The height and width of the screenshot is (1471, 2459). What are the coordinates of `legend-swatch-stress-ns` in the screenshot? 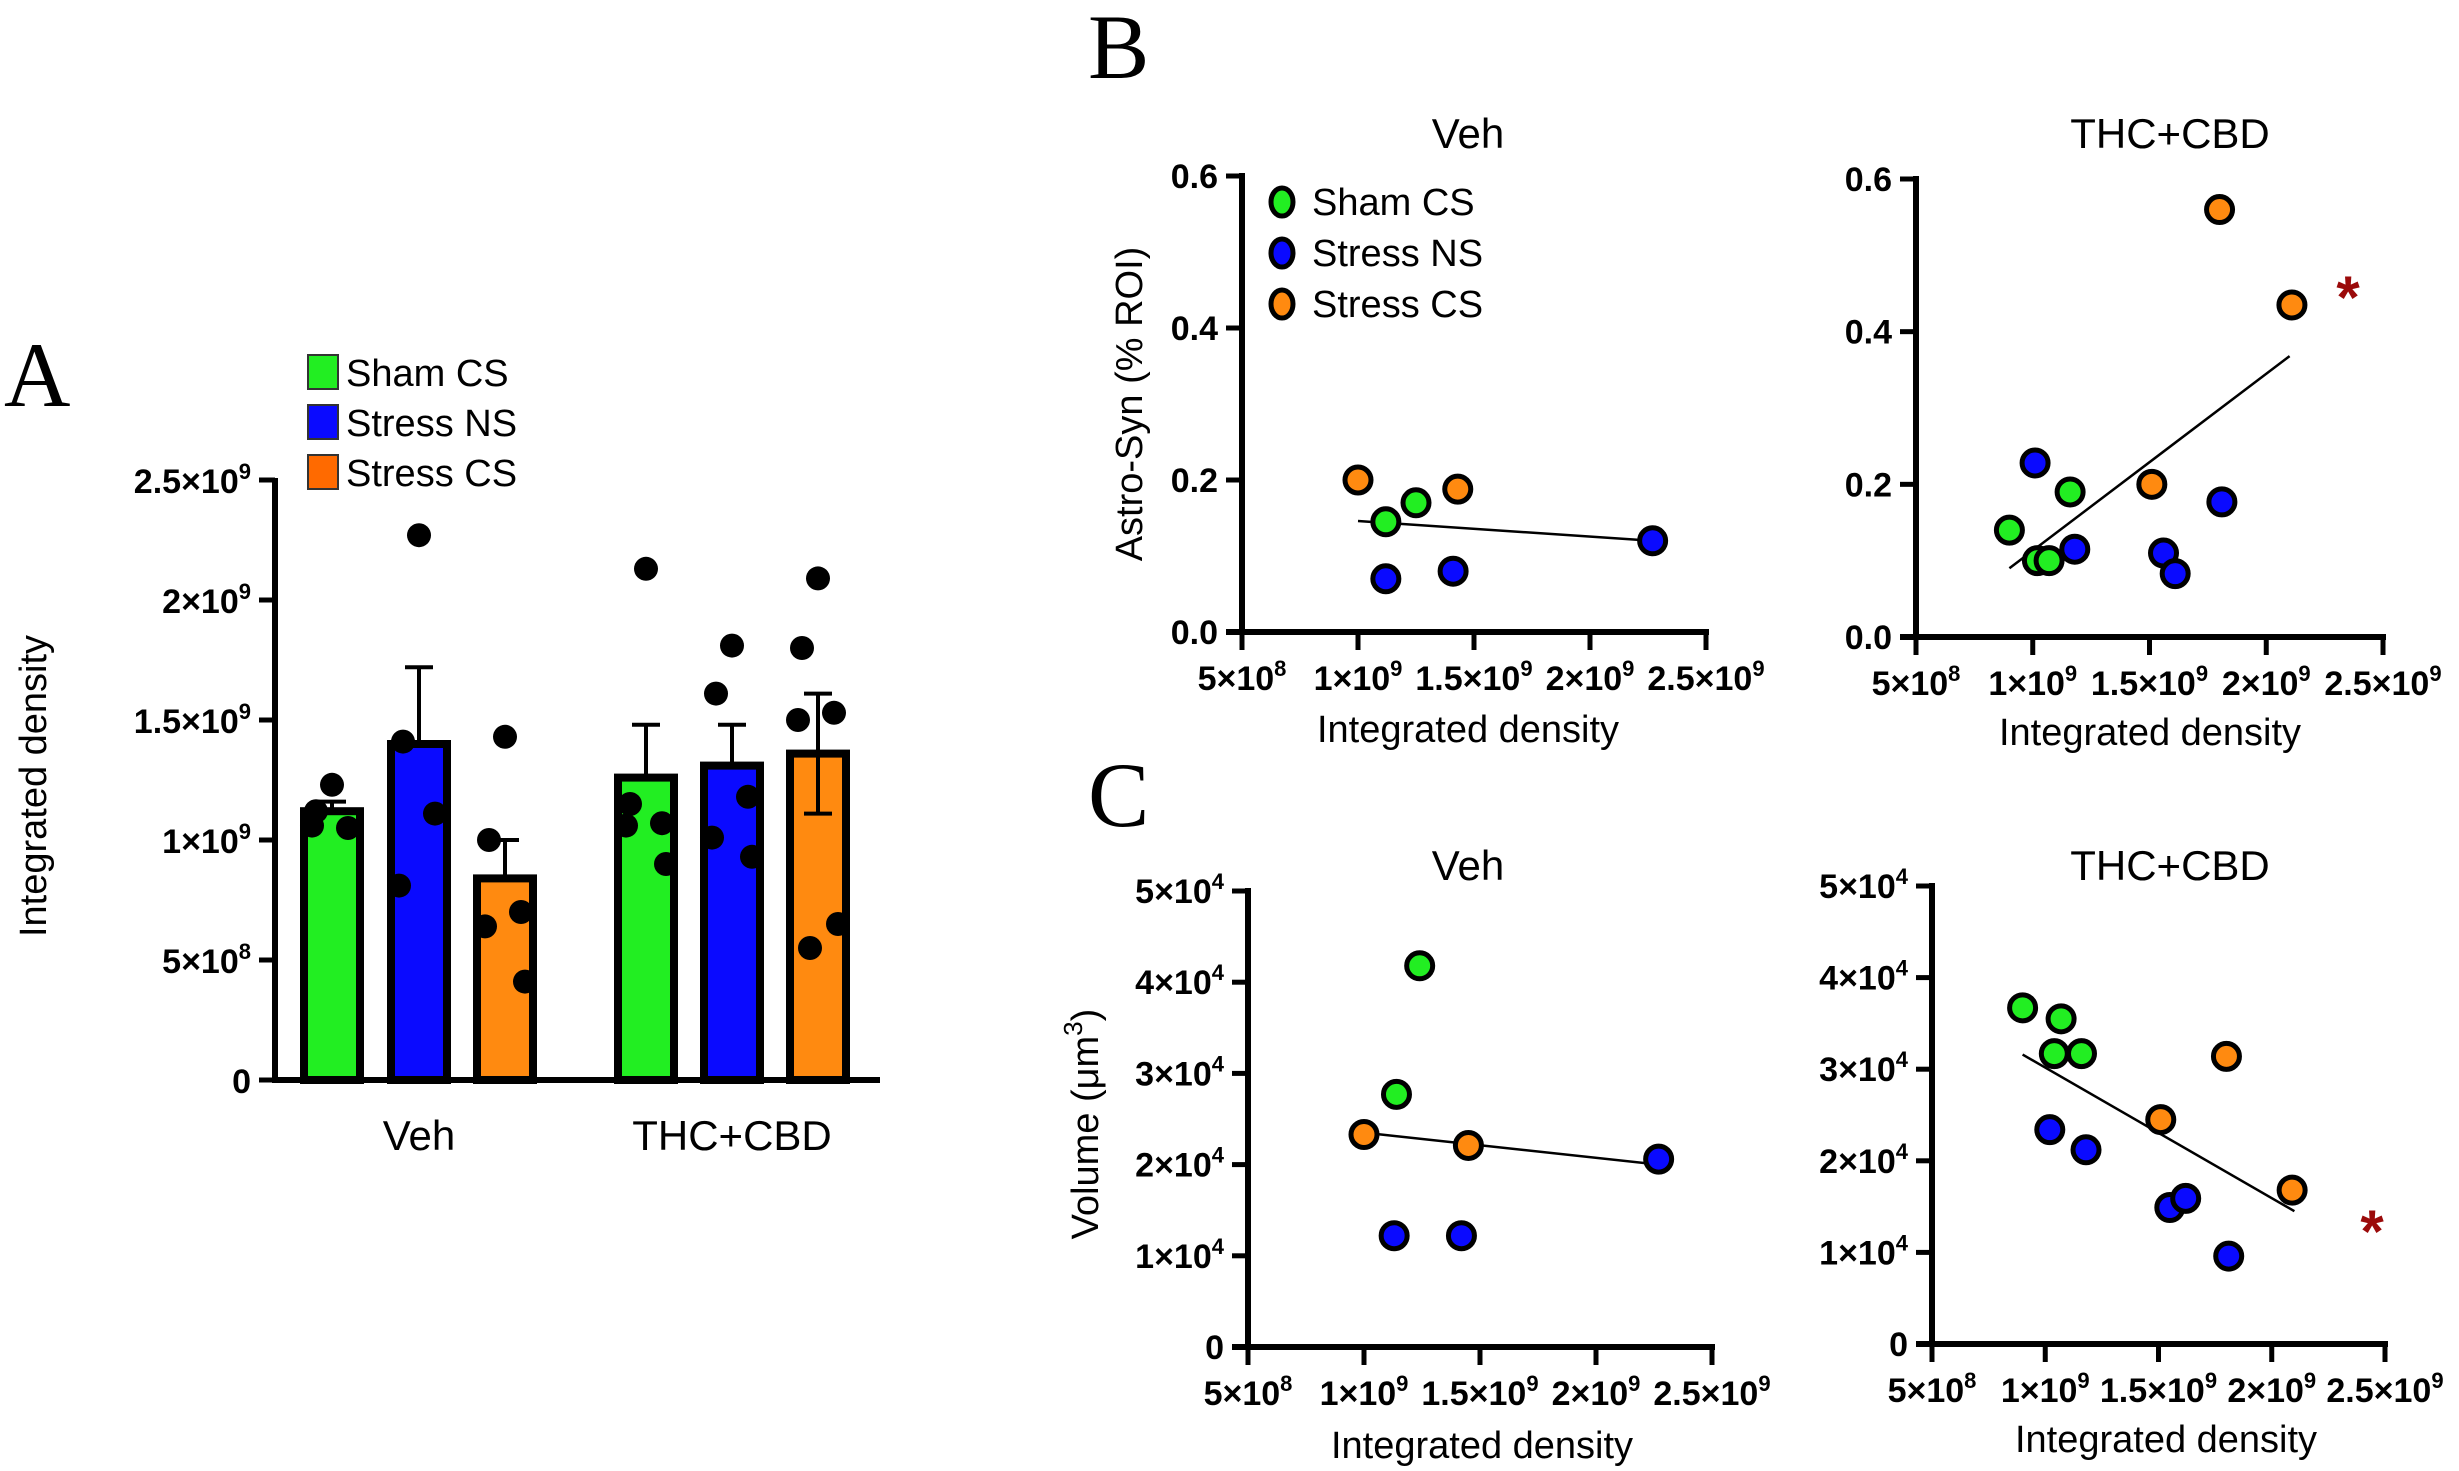 It's located at (323, 422).